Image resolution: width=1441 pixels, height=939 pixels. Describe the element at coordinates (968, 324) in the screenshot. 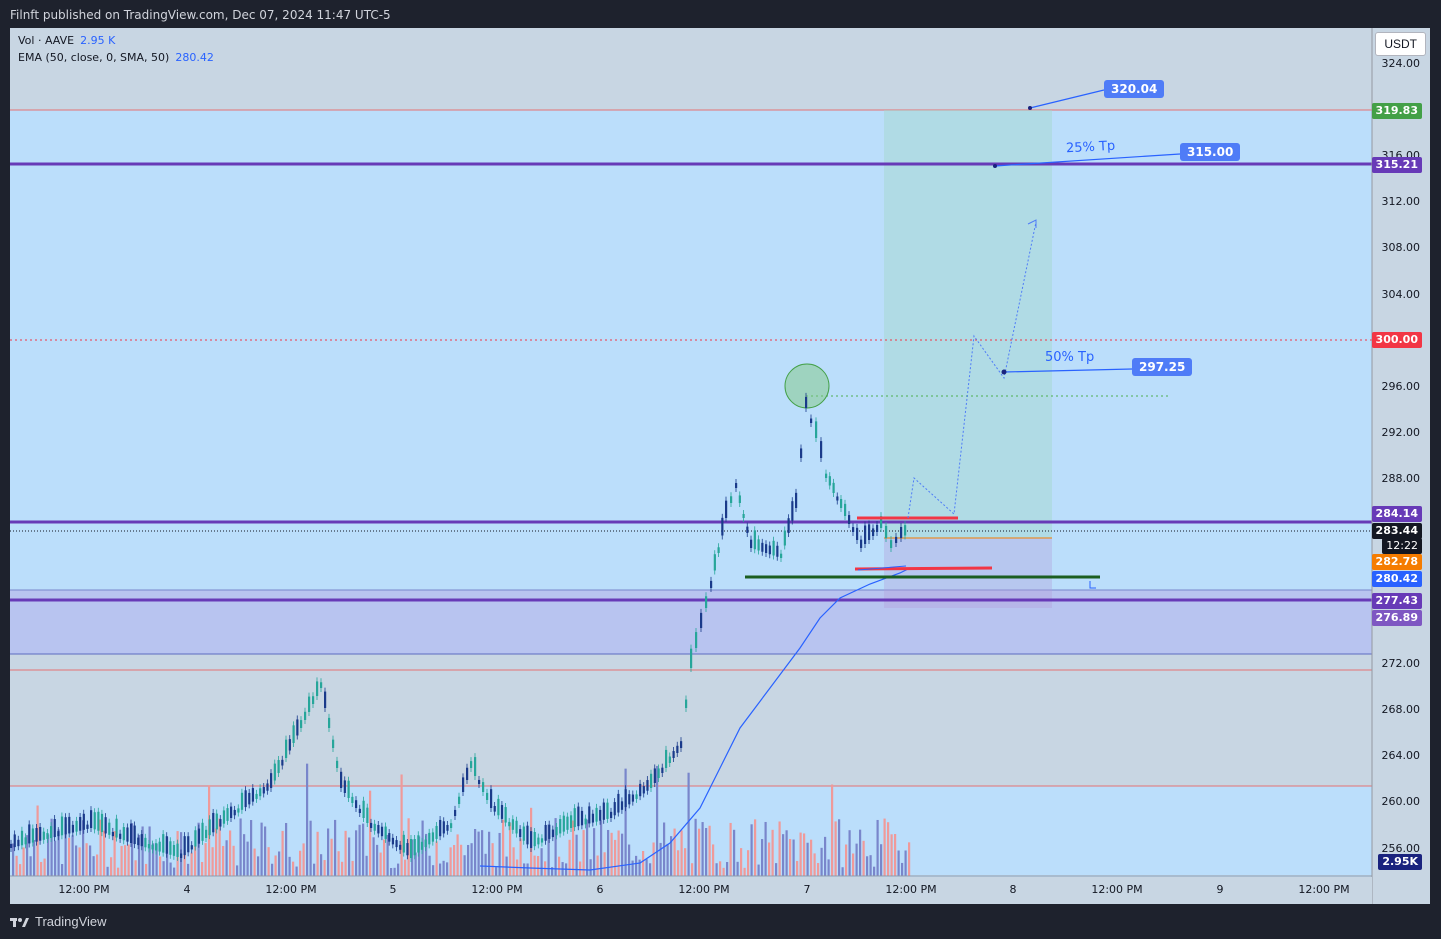

I see `long-position-target` at that location.